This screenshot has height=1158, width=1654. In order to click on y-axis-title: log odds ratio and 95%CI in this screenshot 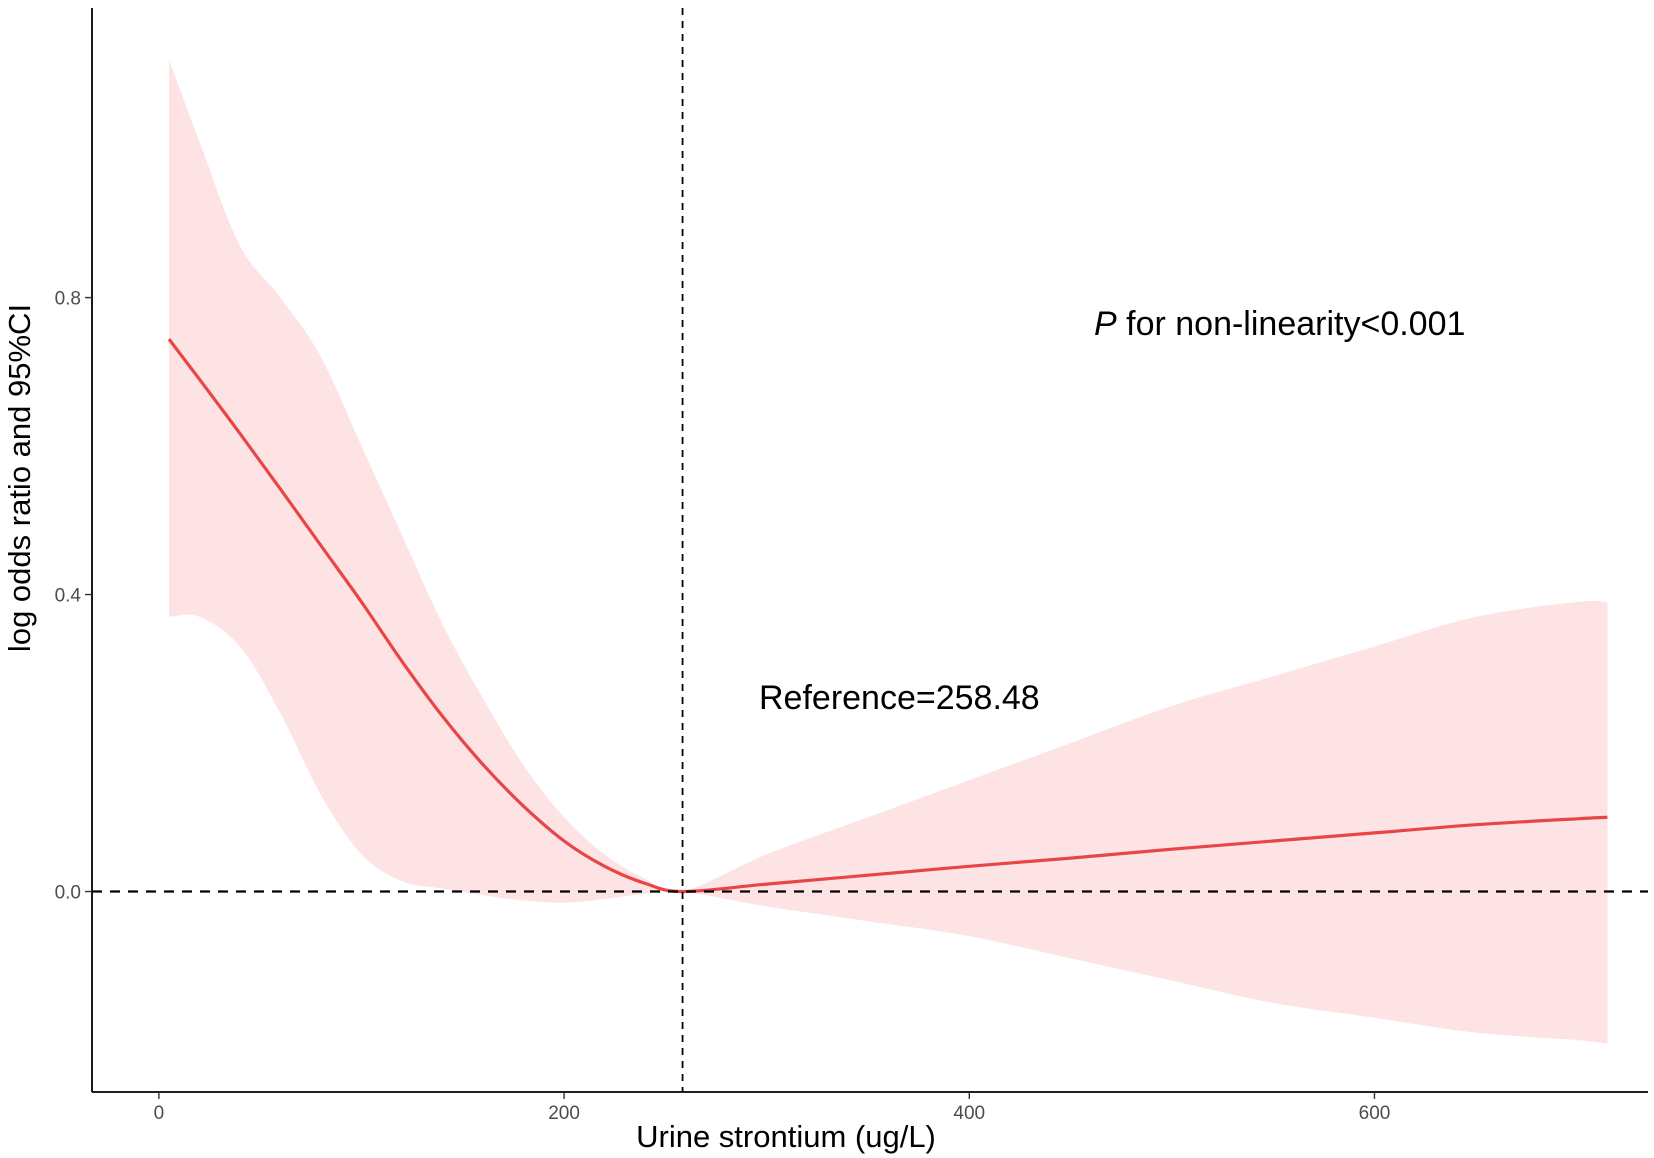, I will do `click(19, 478)`.